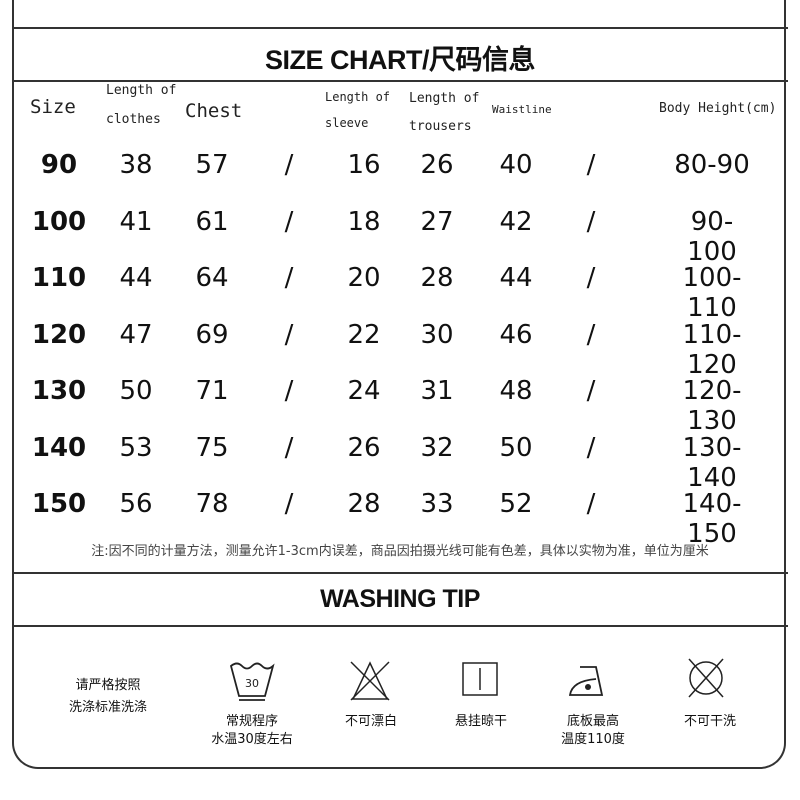  Describe the element at coordinates (364, 504) in the screenshot. I see `cell-sleeve-length: 28` at that location.